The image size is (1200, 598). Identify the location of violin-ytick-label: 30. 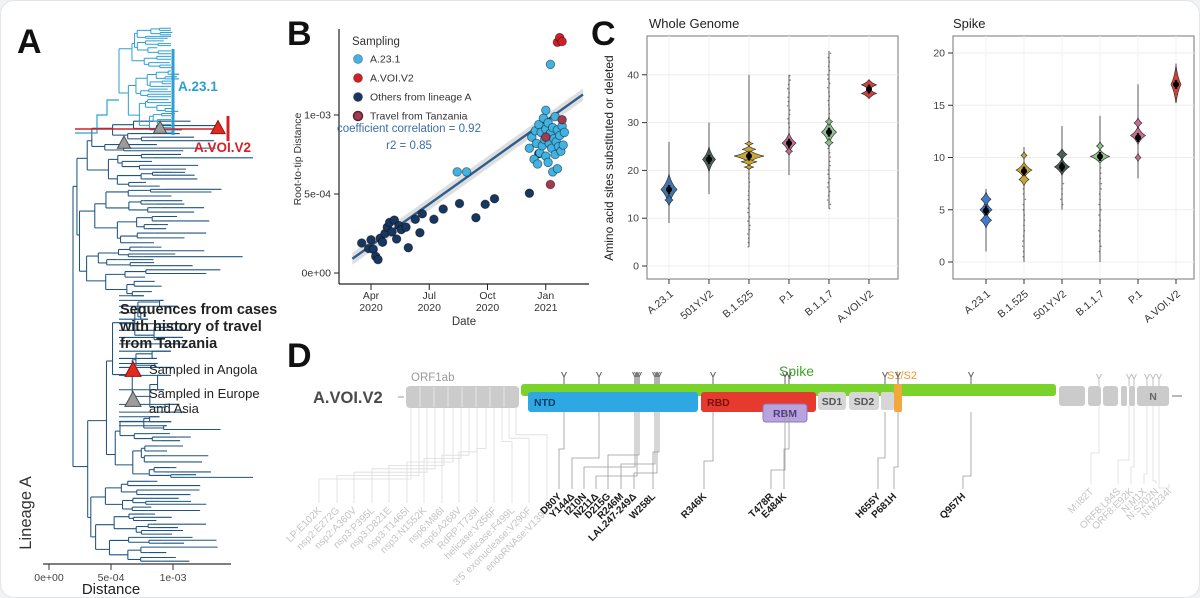
(633, 123).